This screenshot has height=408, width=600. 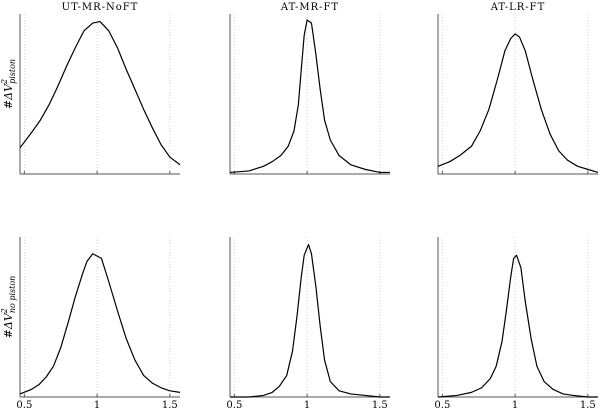 I want to click on column-titles: UT-MR-NoFT AT-MR-FT AT-LR-FT, so click(x=304, y=7).